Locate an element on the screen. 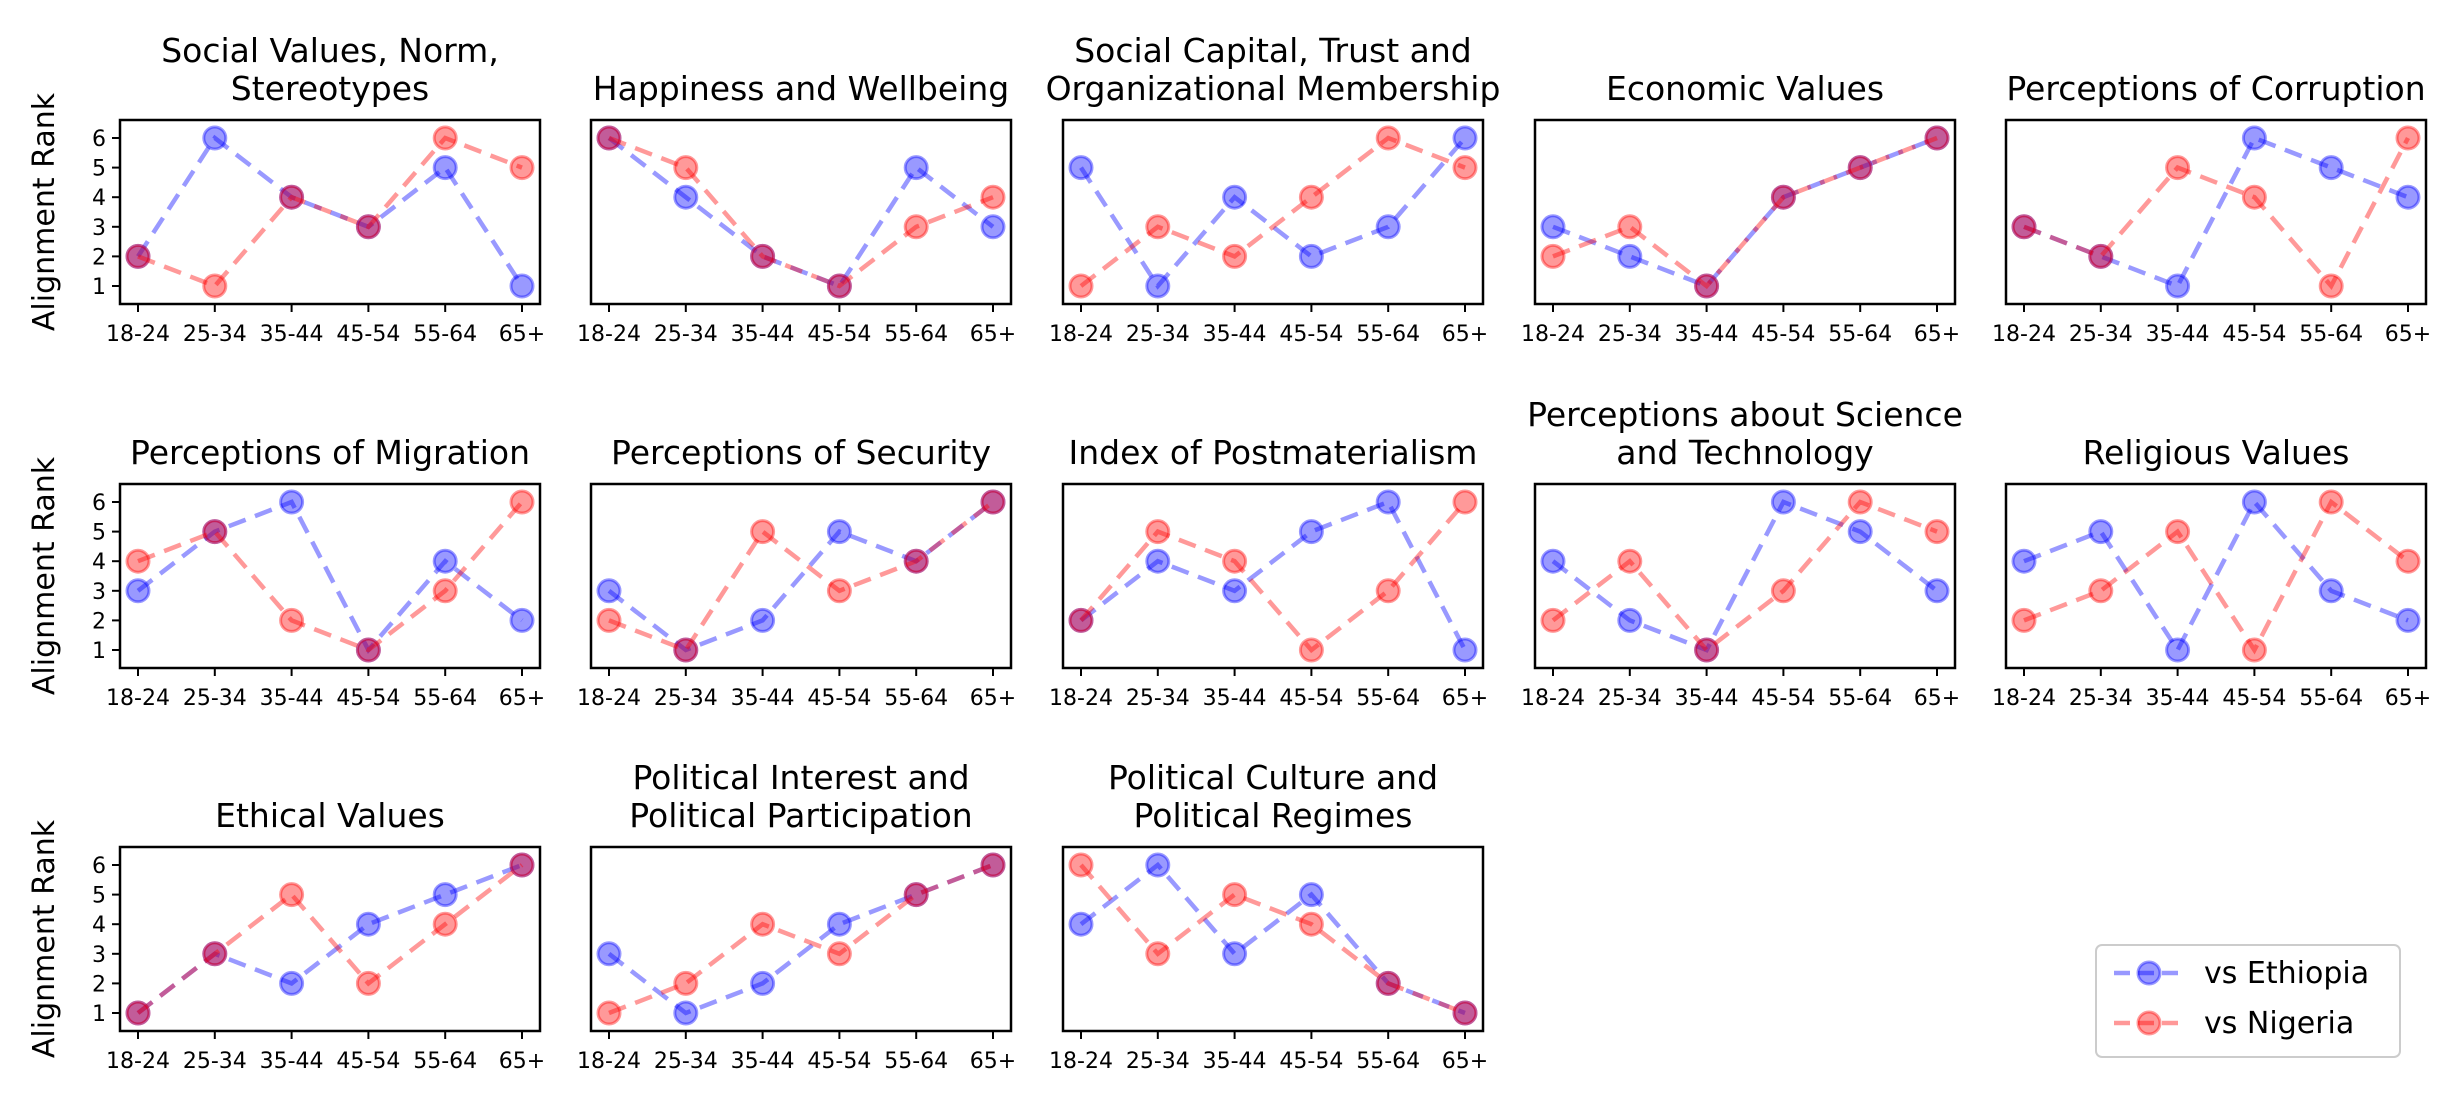  legend-marker is located at coordinates (2149, 1023).